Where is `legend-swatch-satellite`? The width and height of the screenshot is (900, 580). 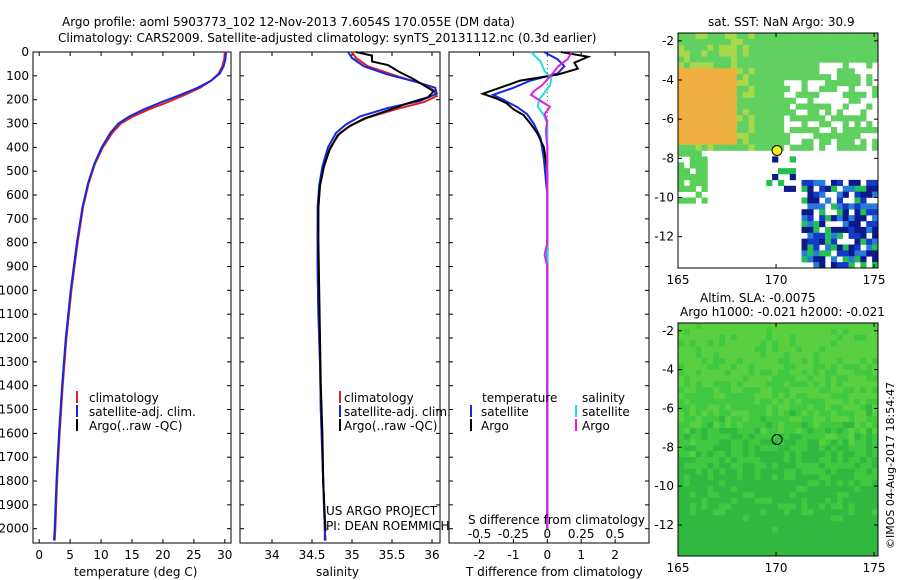
legend-swatch-satellite is located at coordinates (340, 411).